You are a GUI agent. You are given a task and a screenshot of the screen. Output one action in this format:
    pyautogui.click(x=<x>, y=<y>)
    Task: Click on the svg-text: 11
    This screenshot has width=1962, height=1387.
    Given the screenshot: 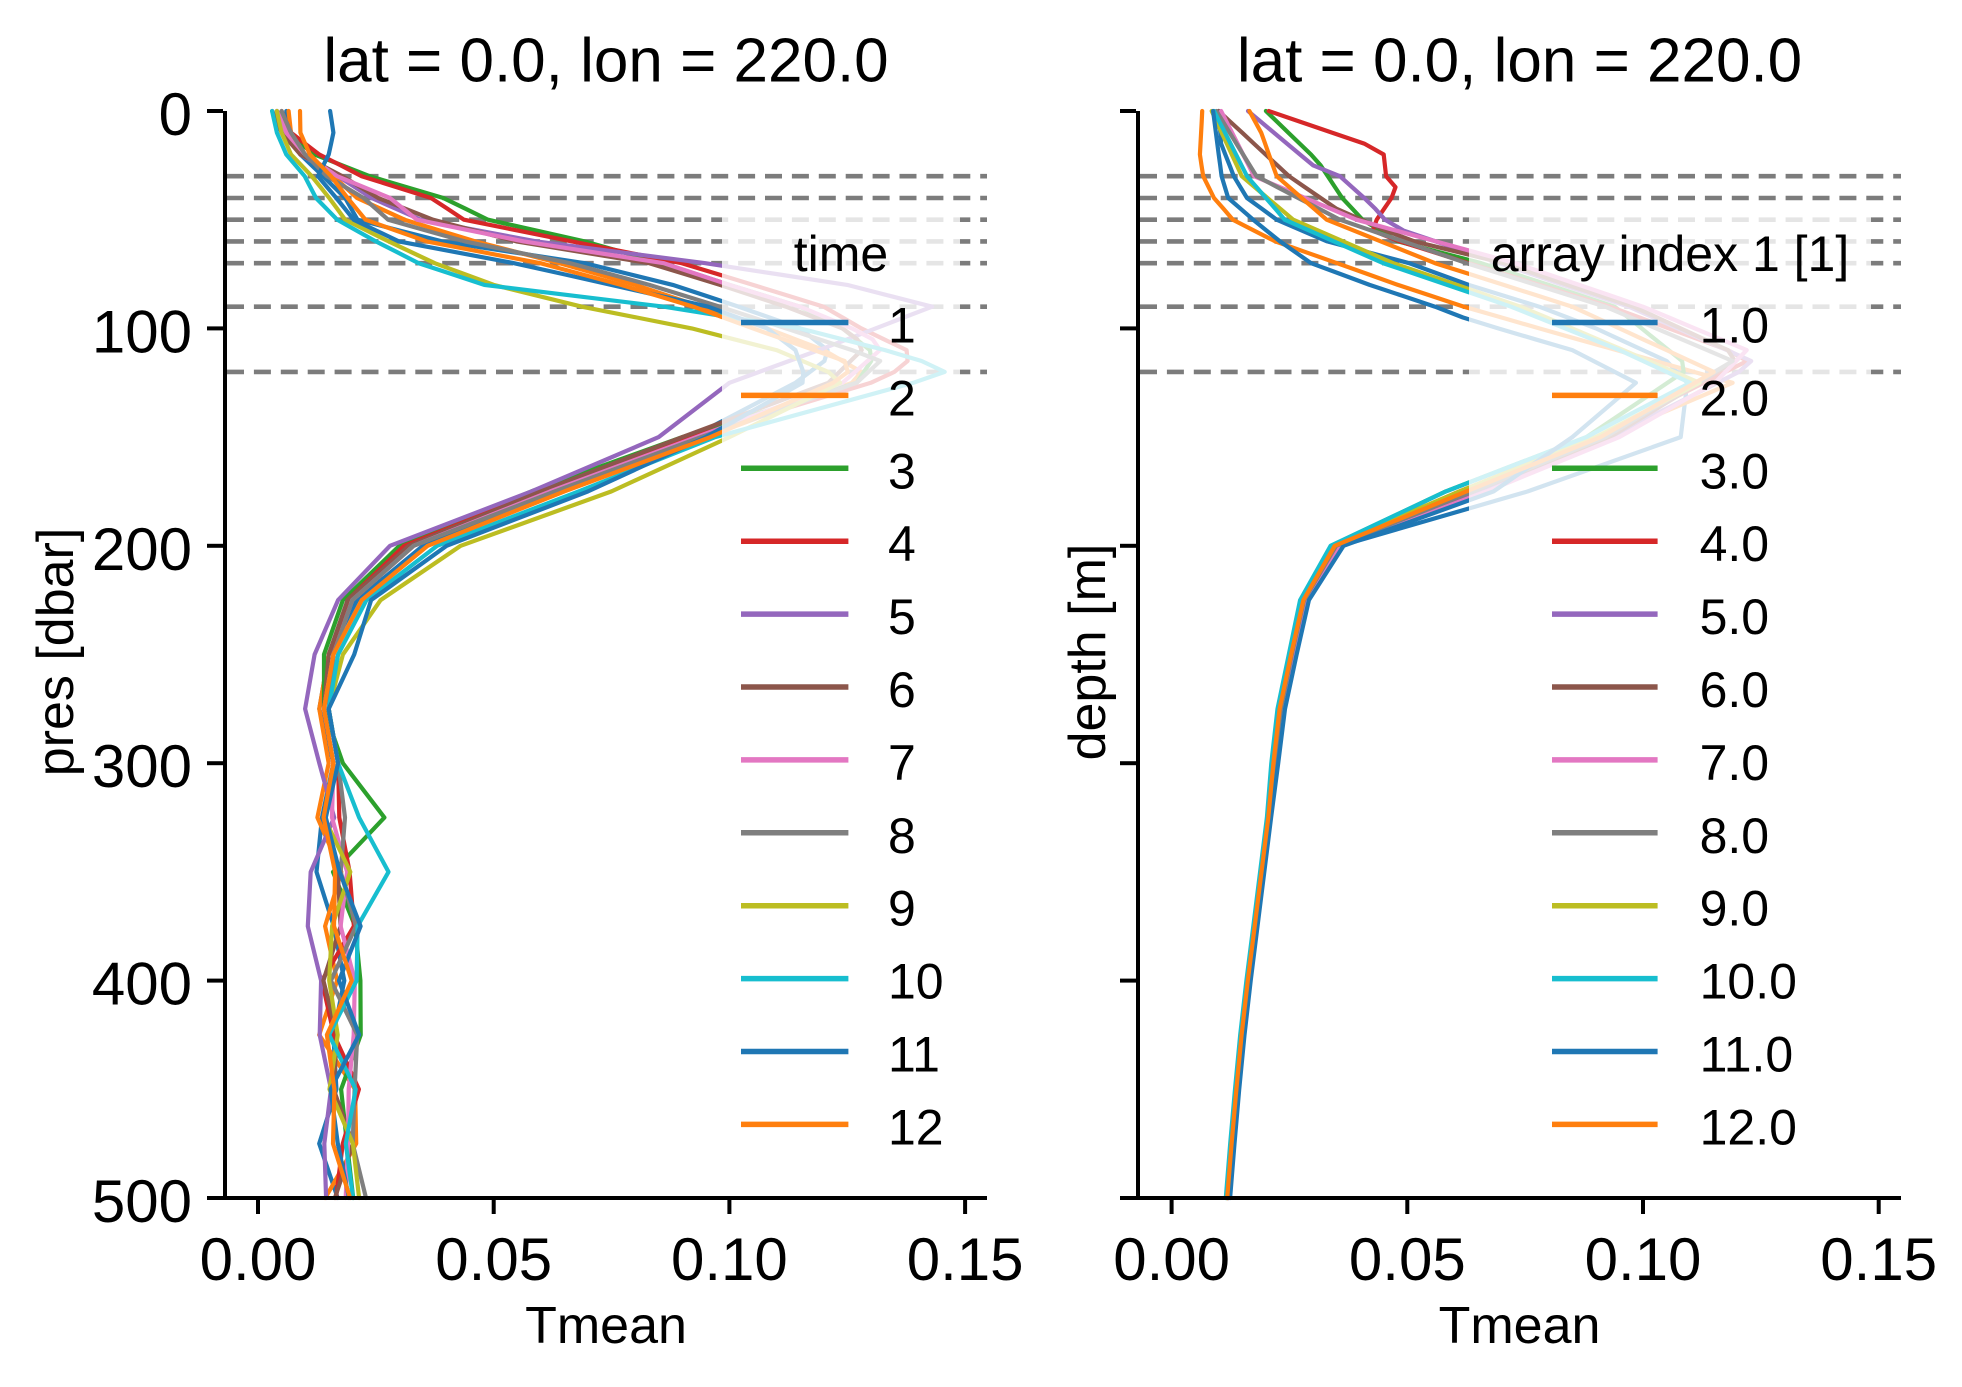 What is the action you would take?
    pyautogui.click(x=914, y=1055)
    